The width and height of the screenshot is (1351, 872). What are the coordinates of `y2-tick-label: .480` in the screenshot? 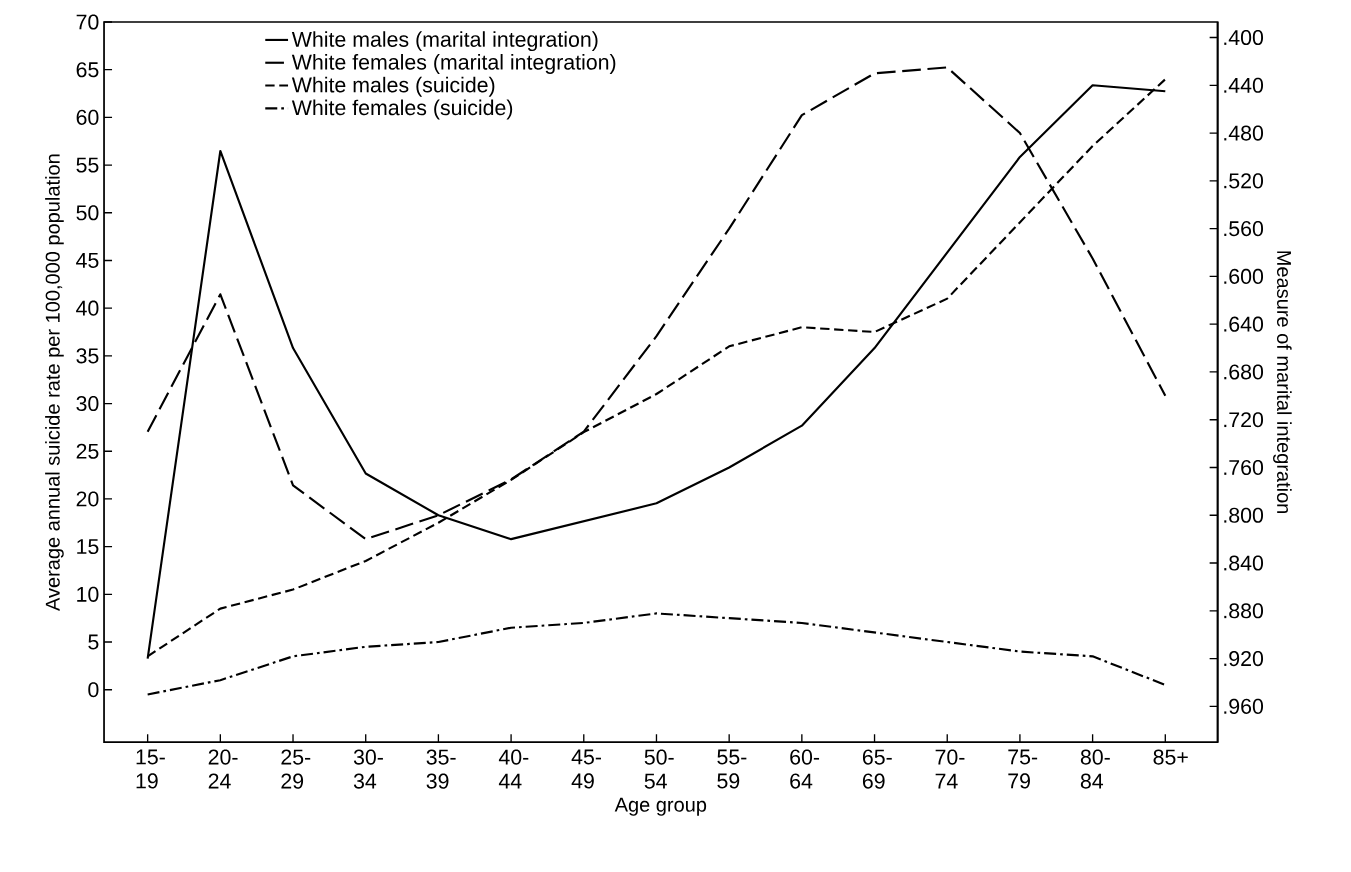 It's located at (1244, 133).